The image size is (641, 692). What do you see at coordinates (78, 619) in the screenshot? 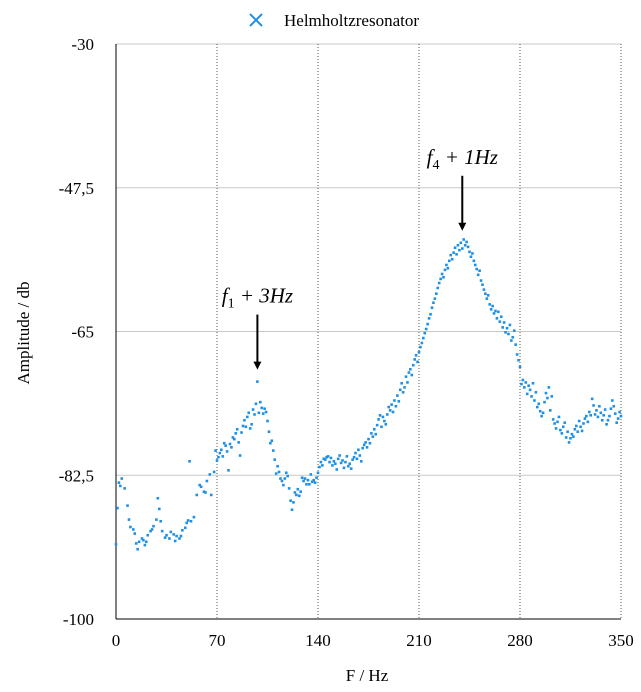
I see `y-tick-label: -100` at bounding box center [78, 619].